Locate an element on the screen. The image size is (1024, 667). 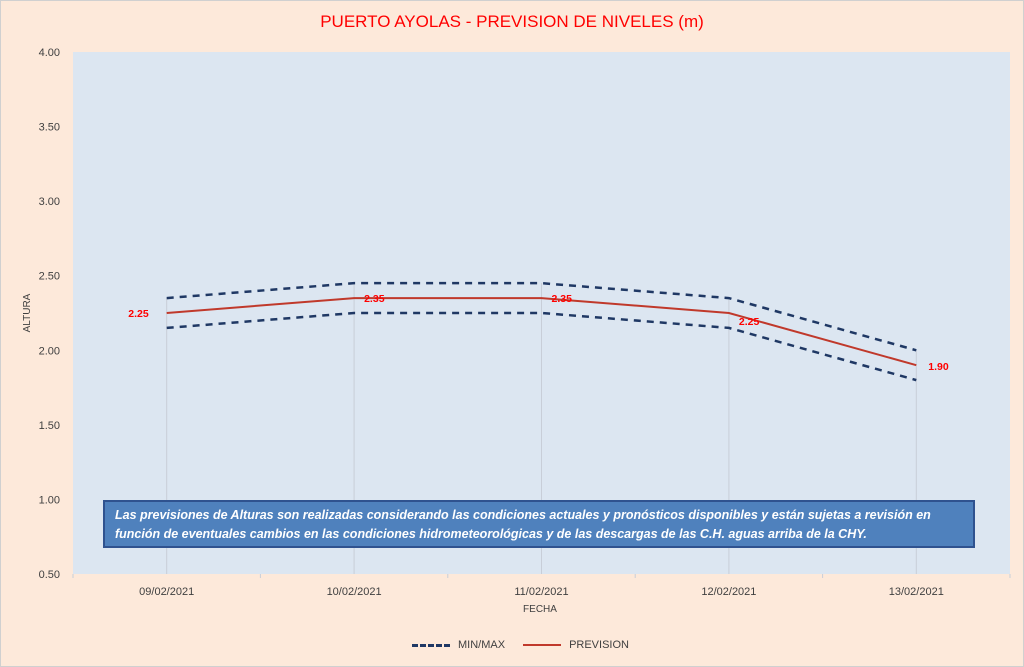
x-tick-label: 10/02/2021 is located at coordinates (354, 592).